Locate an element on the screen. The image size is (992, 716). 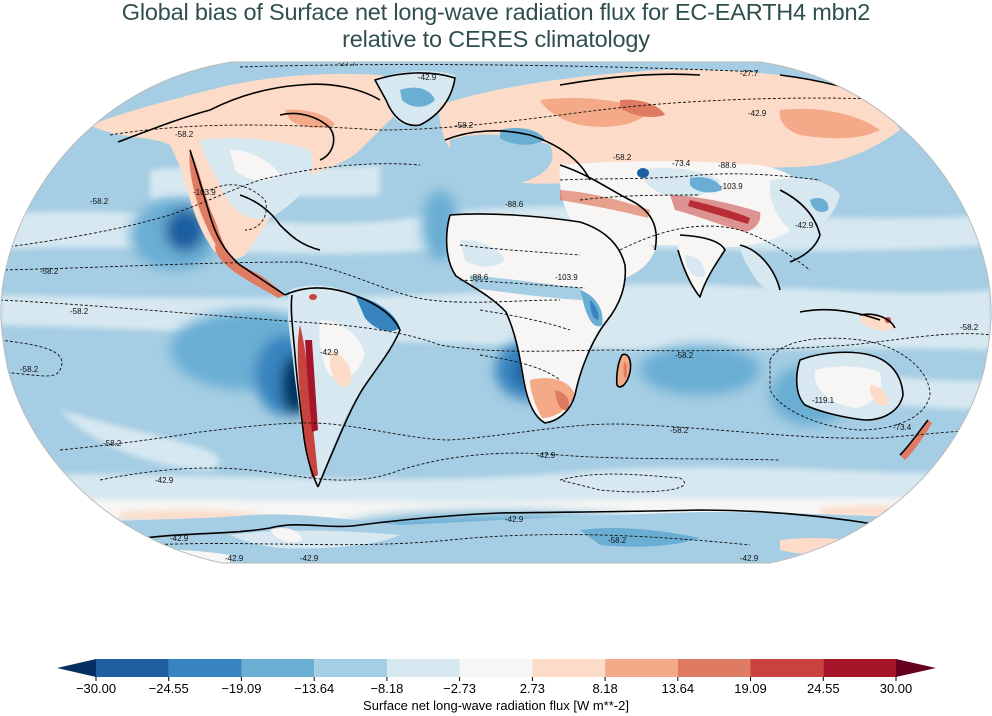
colorbar-tick-label: −8.18 is located at coordinates (387, 688).